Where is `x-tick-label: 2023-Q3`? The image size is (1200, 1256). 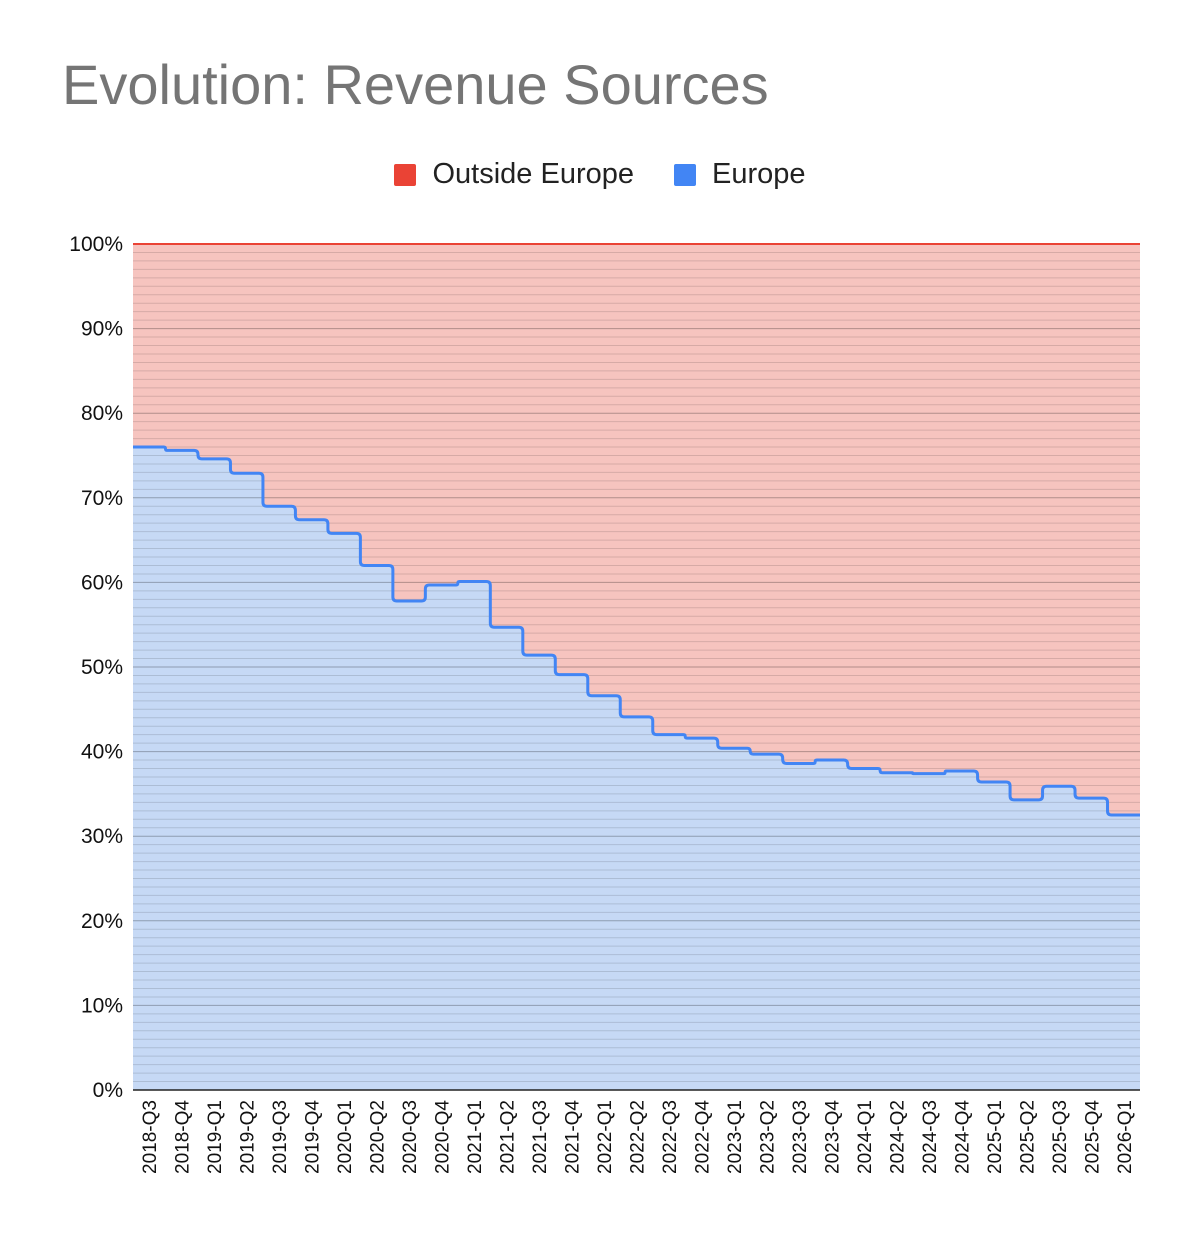 x-tick-label: 2023-Q3 is located at coordinates (800, 1137).